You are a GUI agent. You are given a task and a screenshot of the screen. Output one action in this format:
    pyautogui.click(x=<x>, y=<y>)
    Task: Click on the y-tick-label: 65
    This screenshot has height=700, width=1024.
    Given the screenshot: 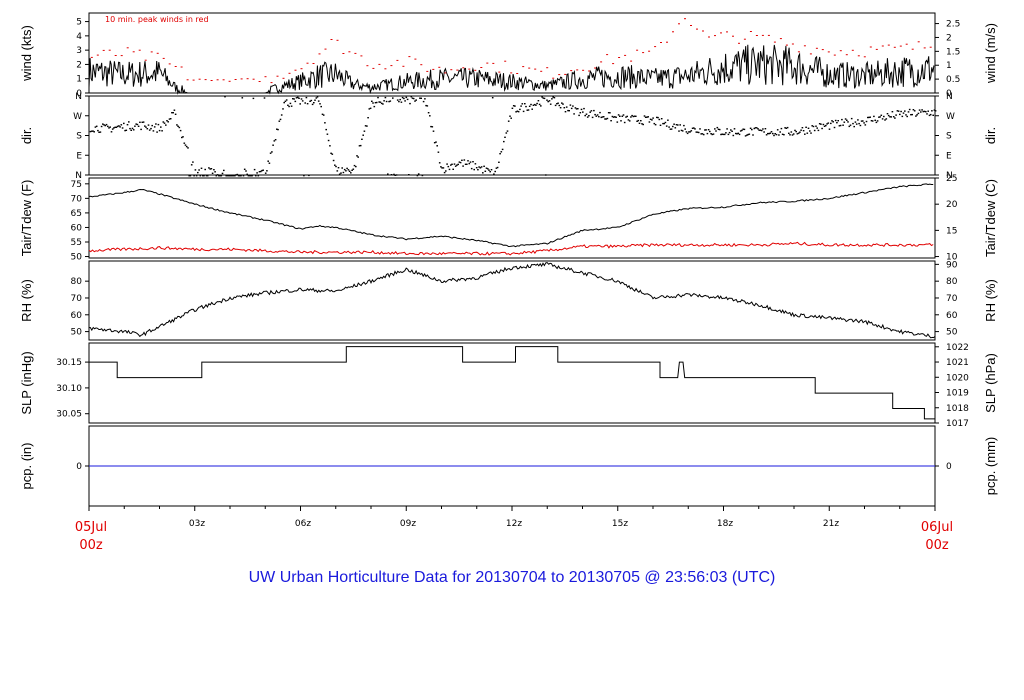 What is the action you would take?
    pyautogui.click(x=76, y=214)
    